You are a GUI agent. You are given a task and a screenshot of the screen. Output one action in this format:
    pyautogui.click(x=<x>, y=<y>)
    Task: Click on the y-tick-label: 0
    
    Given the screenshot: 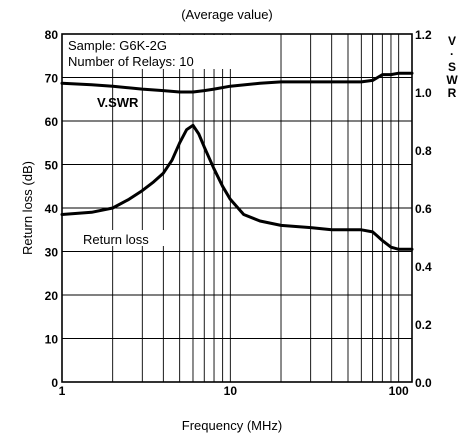 What is the action you would take?
    pyautogui.click(x=54, y=383)
    